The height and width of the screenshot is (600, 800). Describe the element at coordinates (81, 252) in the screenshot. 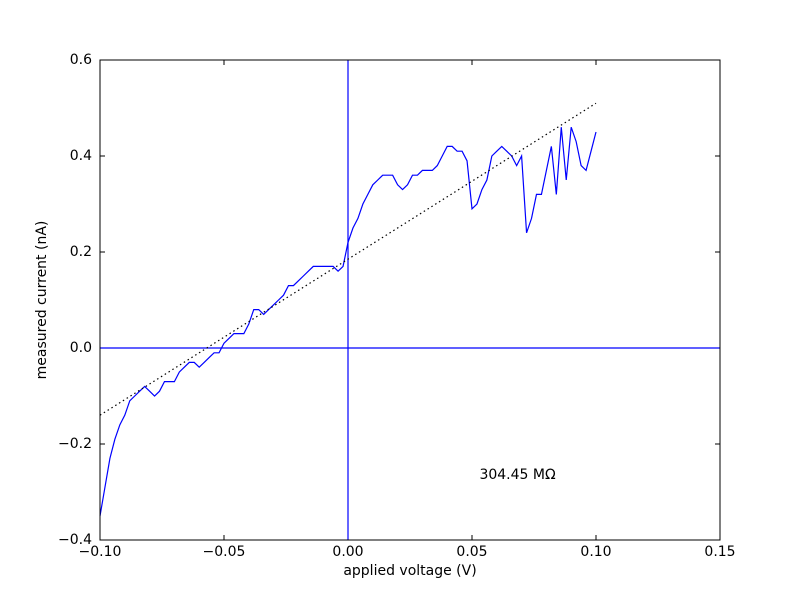

I see `y-tick-label: 0.2` at that location.